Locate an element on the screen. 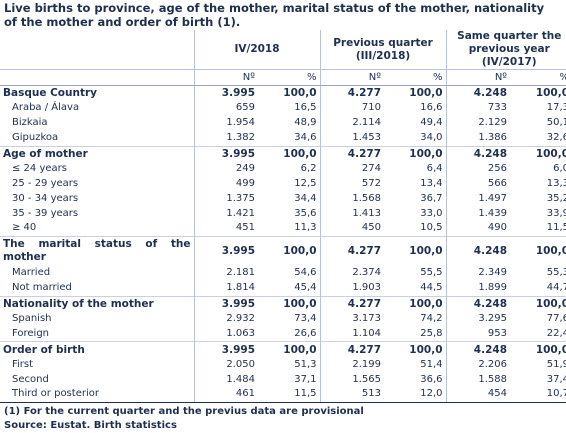  cell-count: 2.129 is located at coordinates (478, 123).